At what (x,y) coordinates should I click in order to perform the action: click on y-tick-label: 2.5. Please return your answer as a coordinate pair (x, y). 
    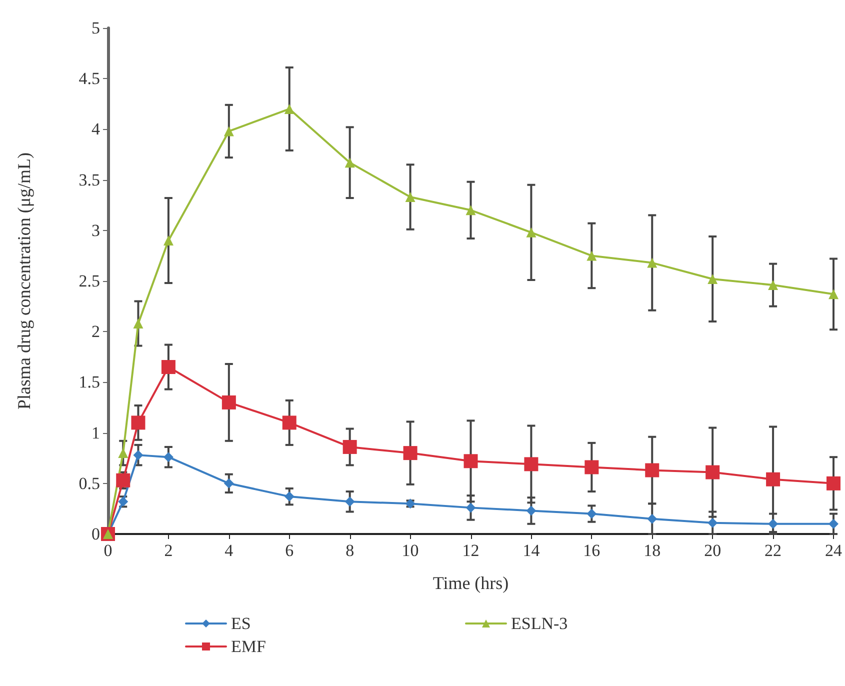
    Looking at the image, I should click on (89, 281).